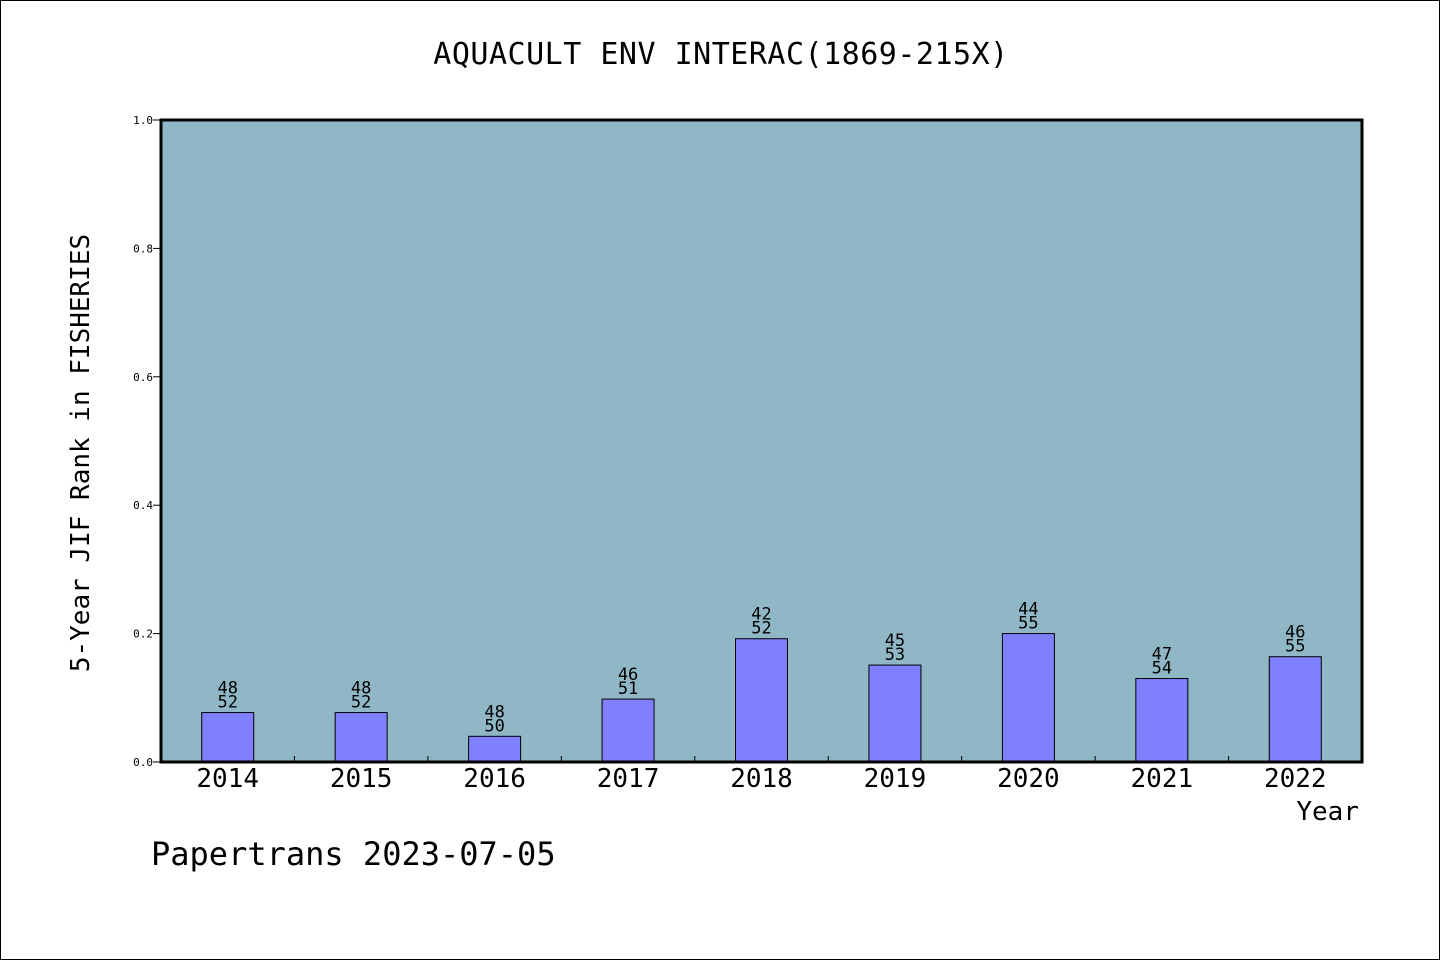 The image size is (1440, 961). I want to click on y-tick-label: 0.0, so click(143, 762).